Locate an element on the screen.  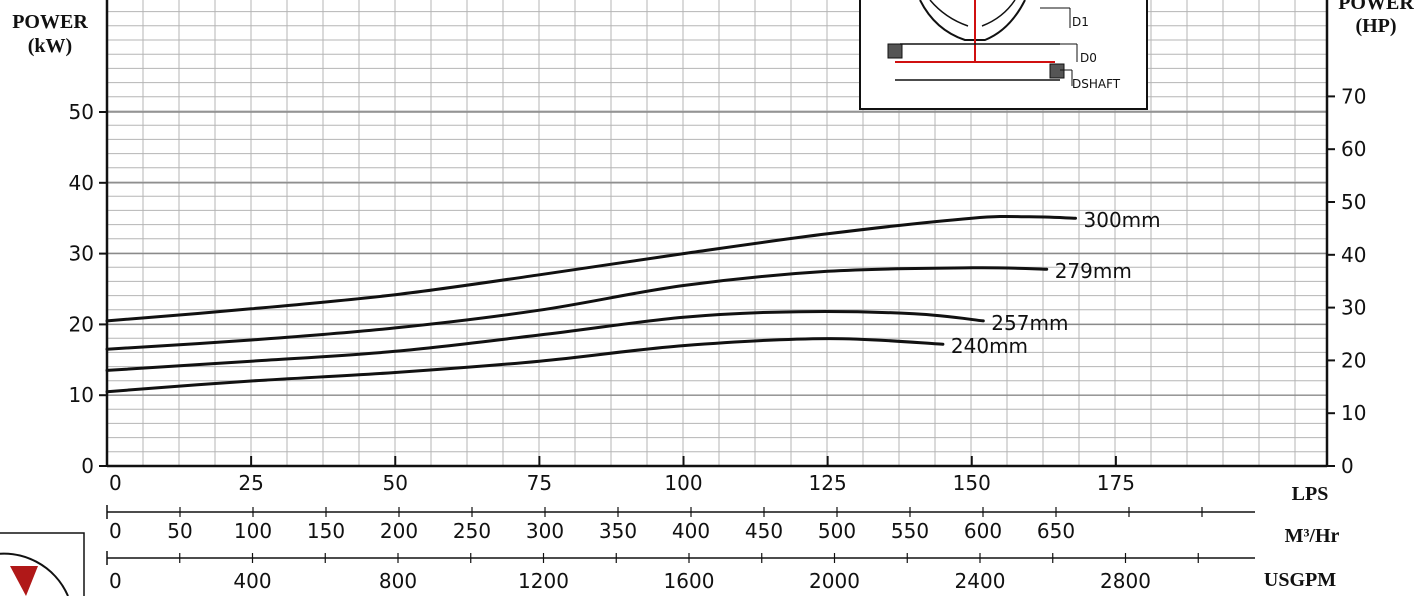
series-curve-240mm is located at coordinates (525, 365).